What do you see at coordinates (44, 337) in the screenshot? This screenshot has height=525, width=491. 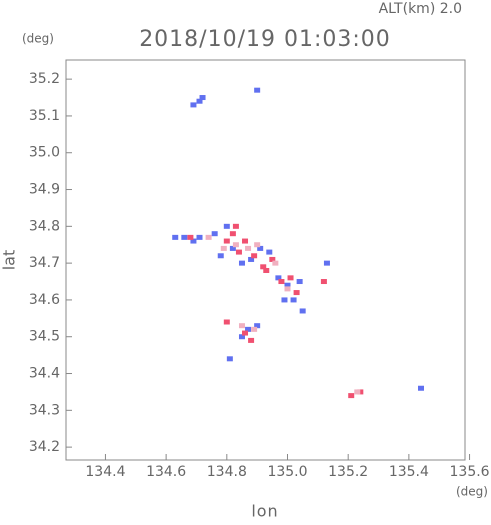 I see `y-tick-label: 34.5` at bounding box center [44, 337].